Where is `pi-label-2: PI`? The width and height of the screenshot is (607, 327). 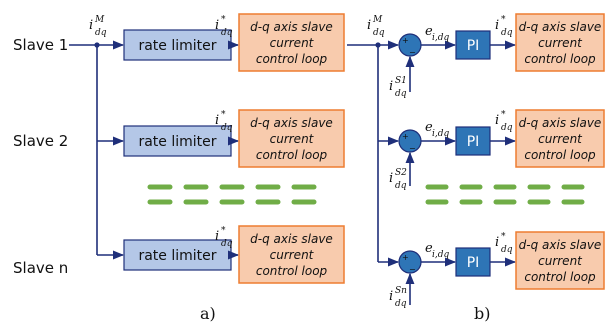
pi-label-2: PI is located at coordinates (473, 142).